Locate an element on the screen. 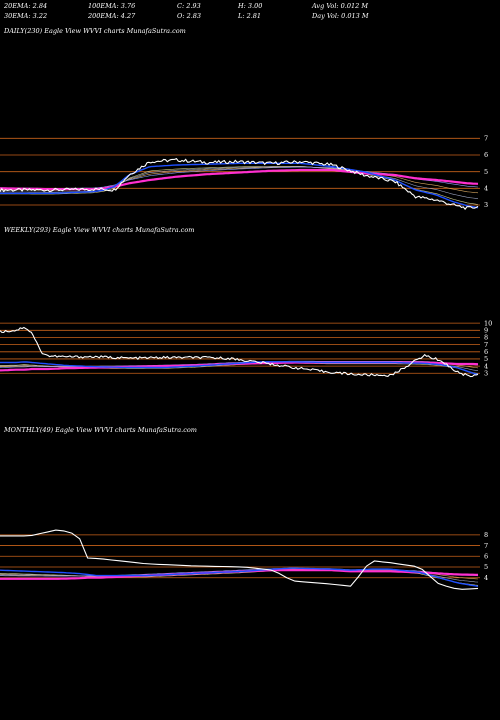 This screenshot has height=720, width=500. daily-tick-label: 3 is located at coordinates (486, 205).